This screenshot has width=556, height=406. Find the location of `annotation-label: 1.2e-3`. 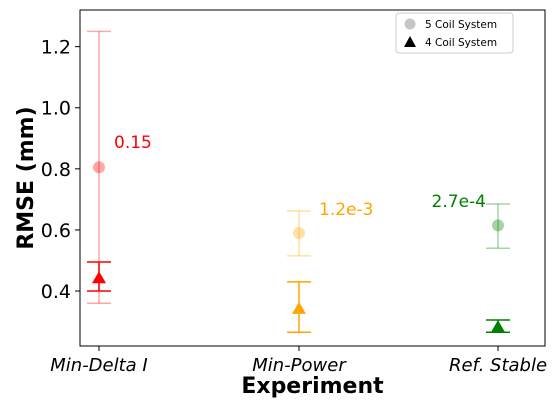

annotation-label: 1.2e-3 is located at coordinates (346, 210).